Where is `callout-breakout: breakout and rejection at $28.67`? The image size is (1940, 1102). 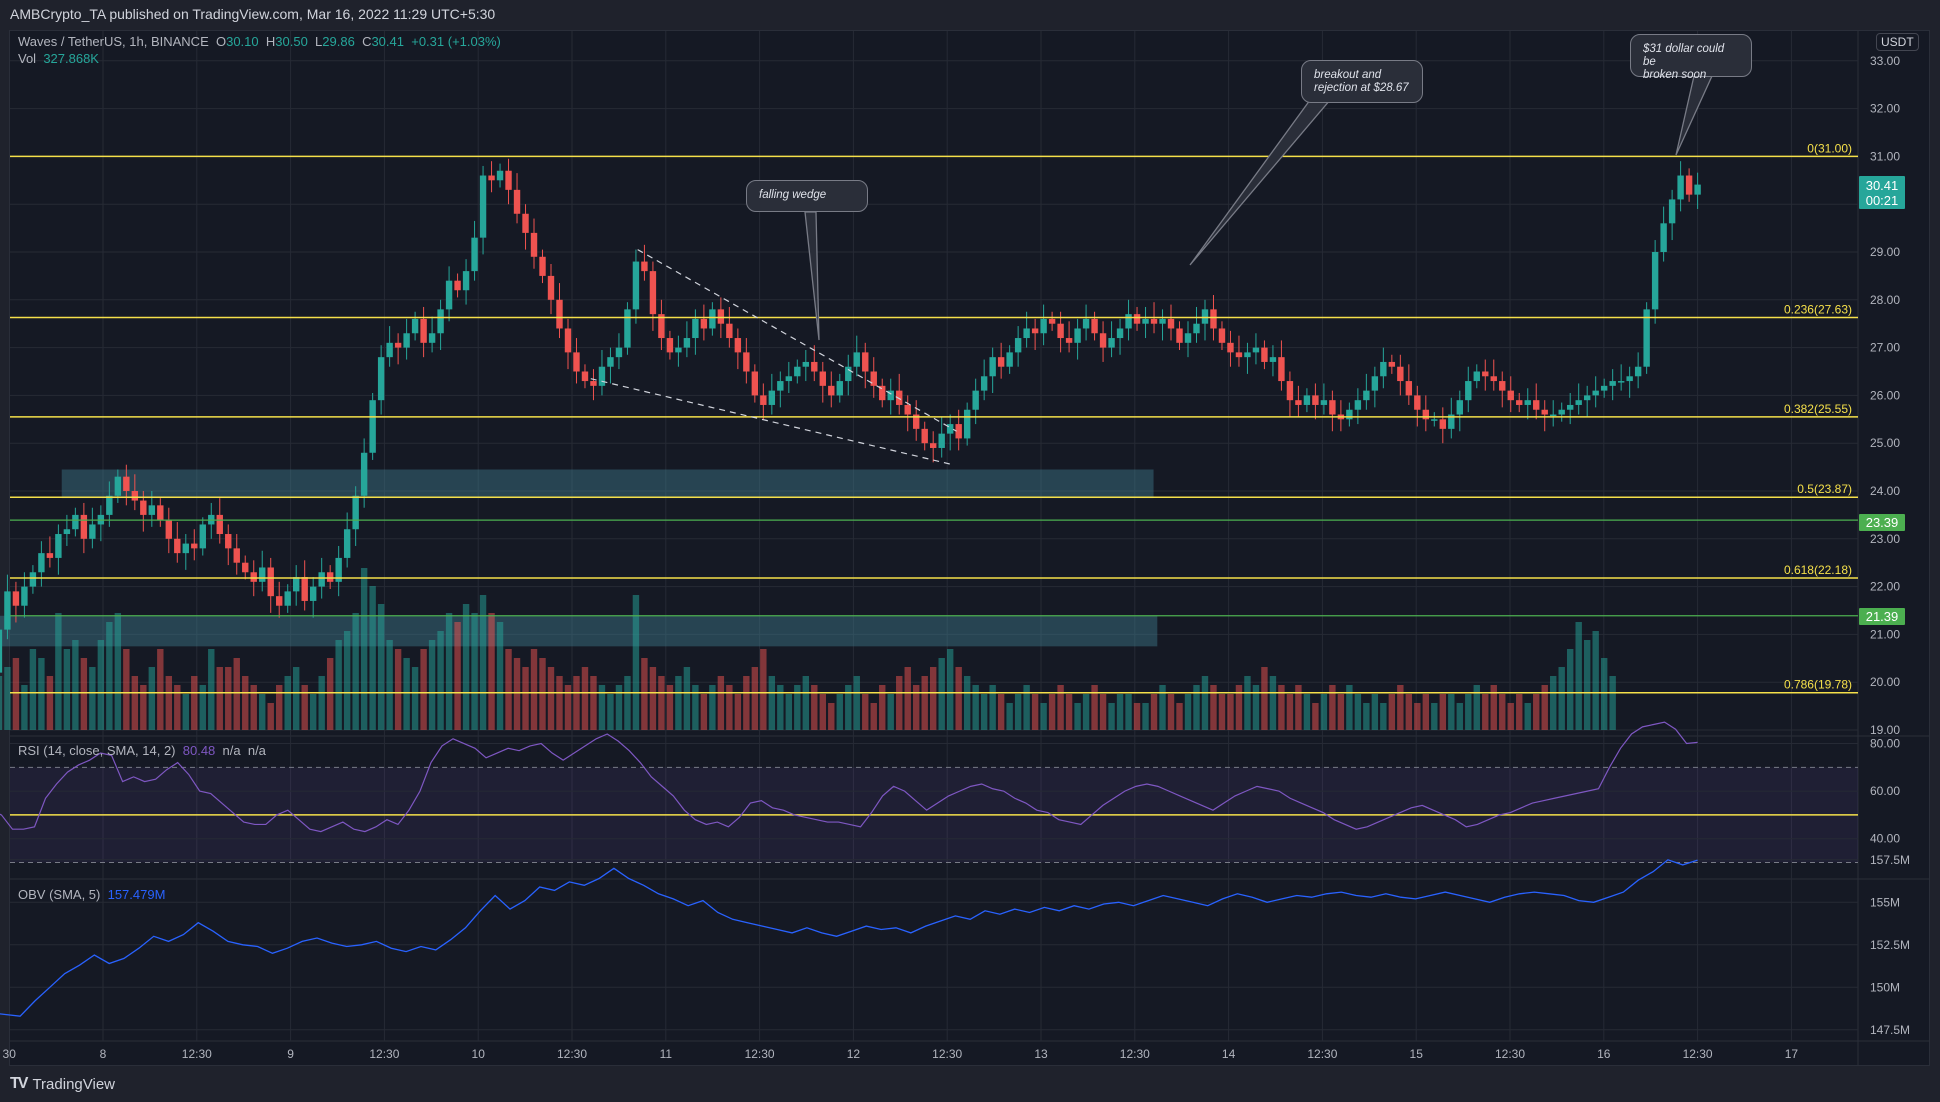 callout-breakout: breakout and rejection at $28.67 is located at coordinates (1362, 81).